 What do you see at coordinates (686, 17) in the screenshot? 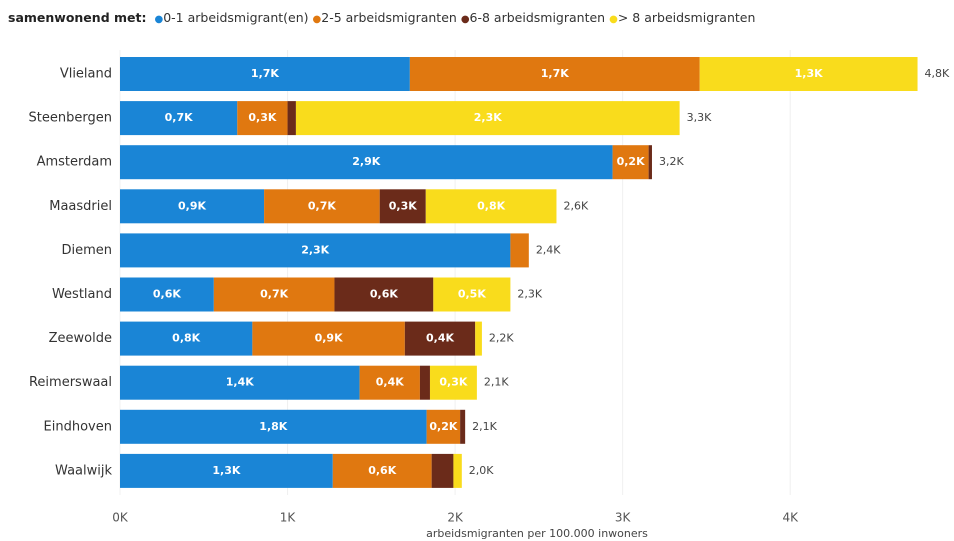
I see `legend-label: > 8 arbeidsmigranten` at bounding box center [686, 17].